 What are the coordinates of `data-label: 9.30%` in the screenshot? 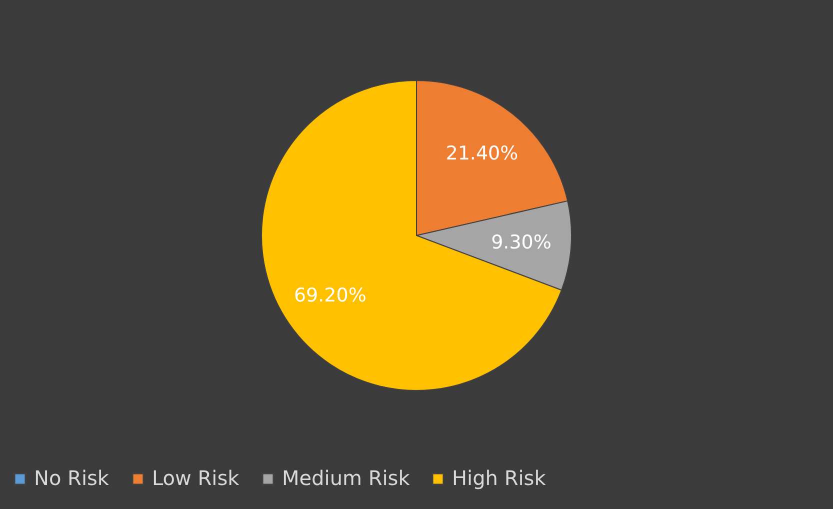 It's located at (521, 243).